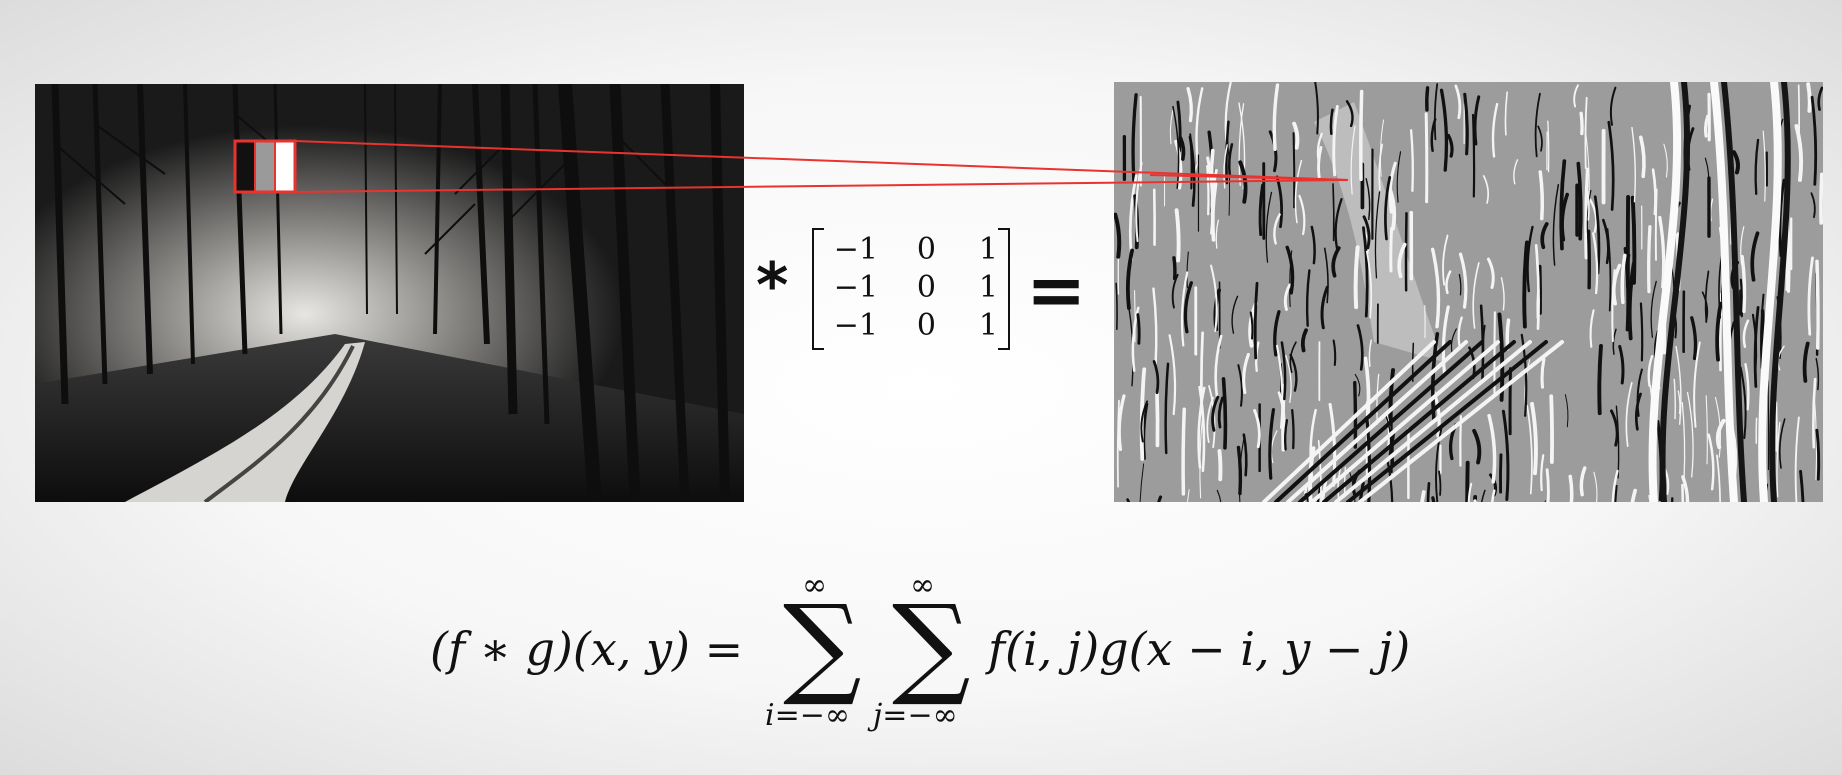 This screenshot has height=775, width=1842. I want to click on sum2-lower-limit: j=−∞, so click(915, 715).